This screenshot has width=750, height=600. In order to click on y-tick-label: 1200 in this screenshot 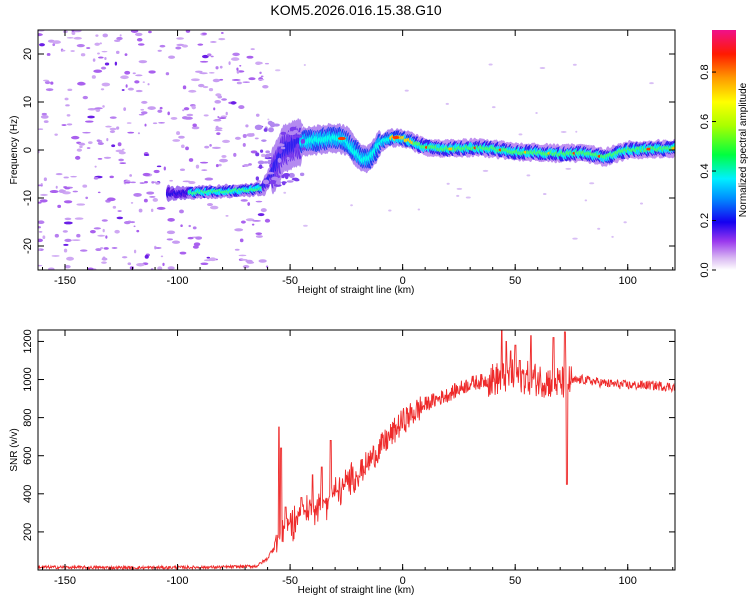, I will do `click(28, 341)`.